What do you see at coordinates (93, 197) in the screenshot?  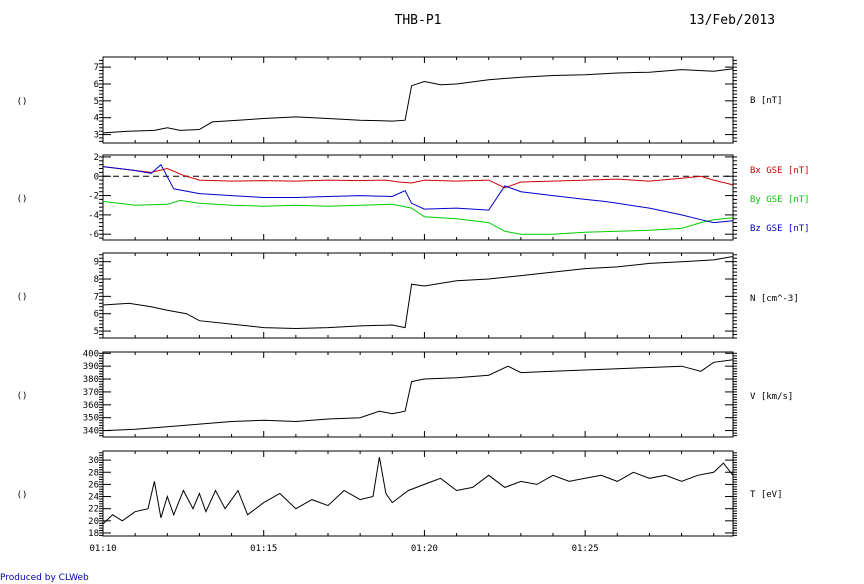 I see `y-tick-label: -2` at bounding box center [93, 197].